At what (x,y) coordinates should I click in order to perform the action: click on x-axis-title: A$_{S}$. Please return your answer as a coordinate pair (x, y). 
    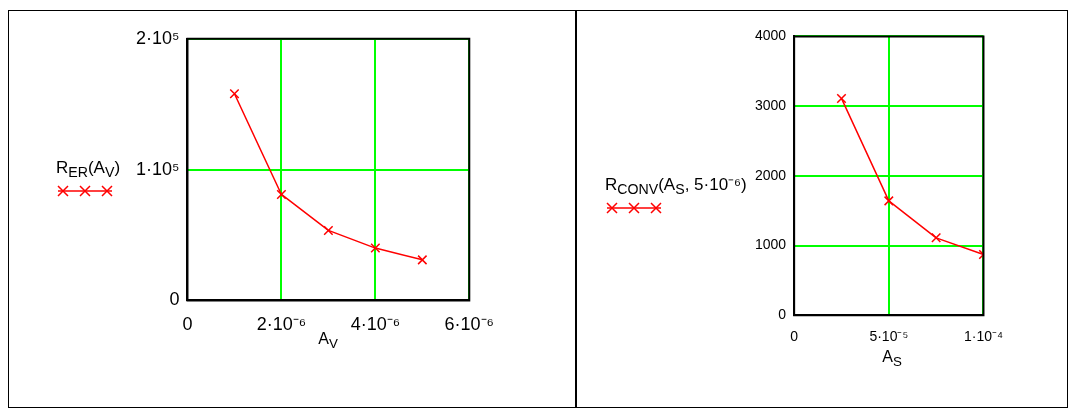
    Looking at the image, I should click on (892, 359).